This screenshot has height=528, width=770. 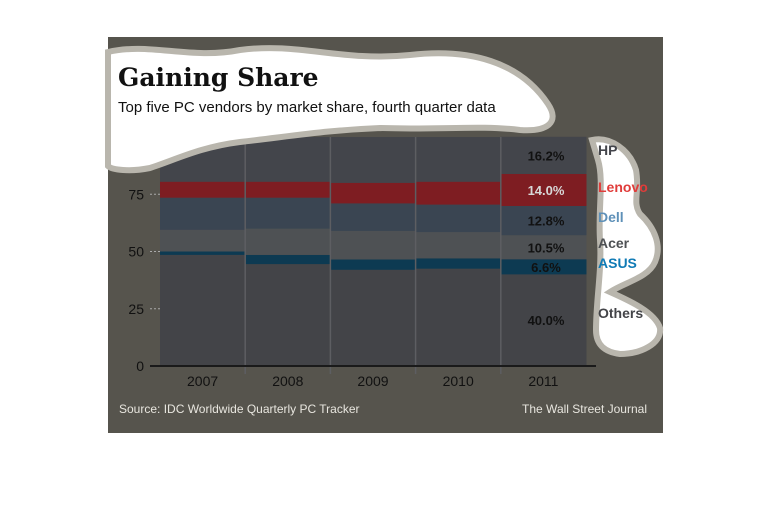 I want to click on torn-paper-title, so click(x=330, y=109).